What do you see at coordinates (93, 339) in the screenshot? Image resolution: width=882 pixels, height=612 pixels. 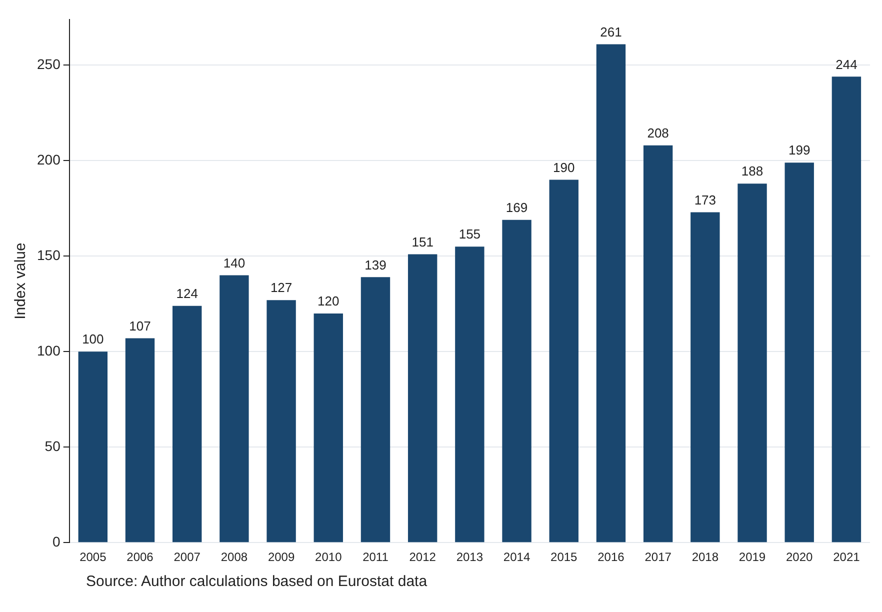 I see `data-label: 100` at bounding box center [93, 339].